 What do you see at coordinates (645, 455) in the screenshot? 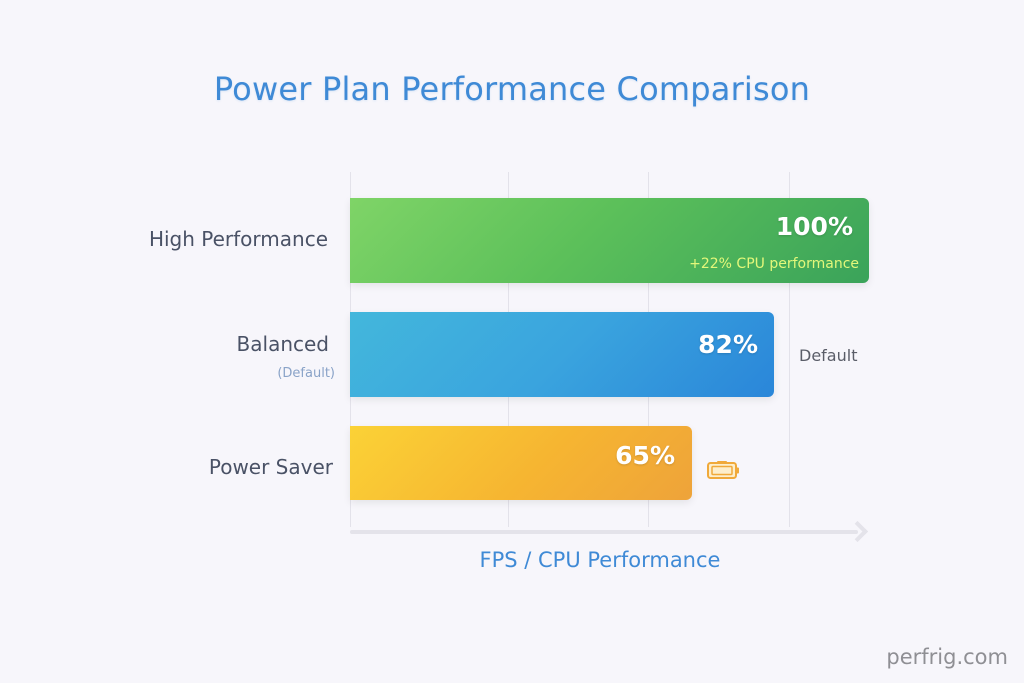
I see `bar-value-label: 65%` at bounding box center [645, 455].